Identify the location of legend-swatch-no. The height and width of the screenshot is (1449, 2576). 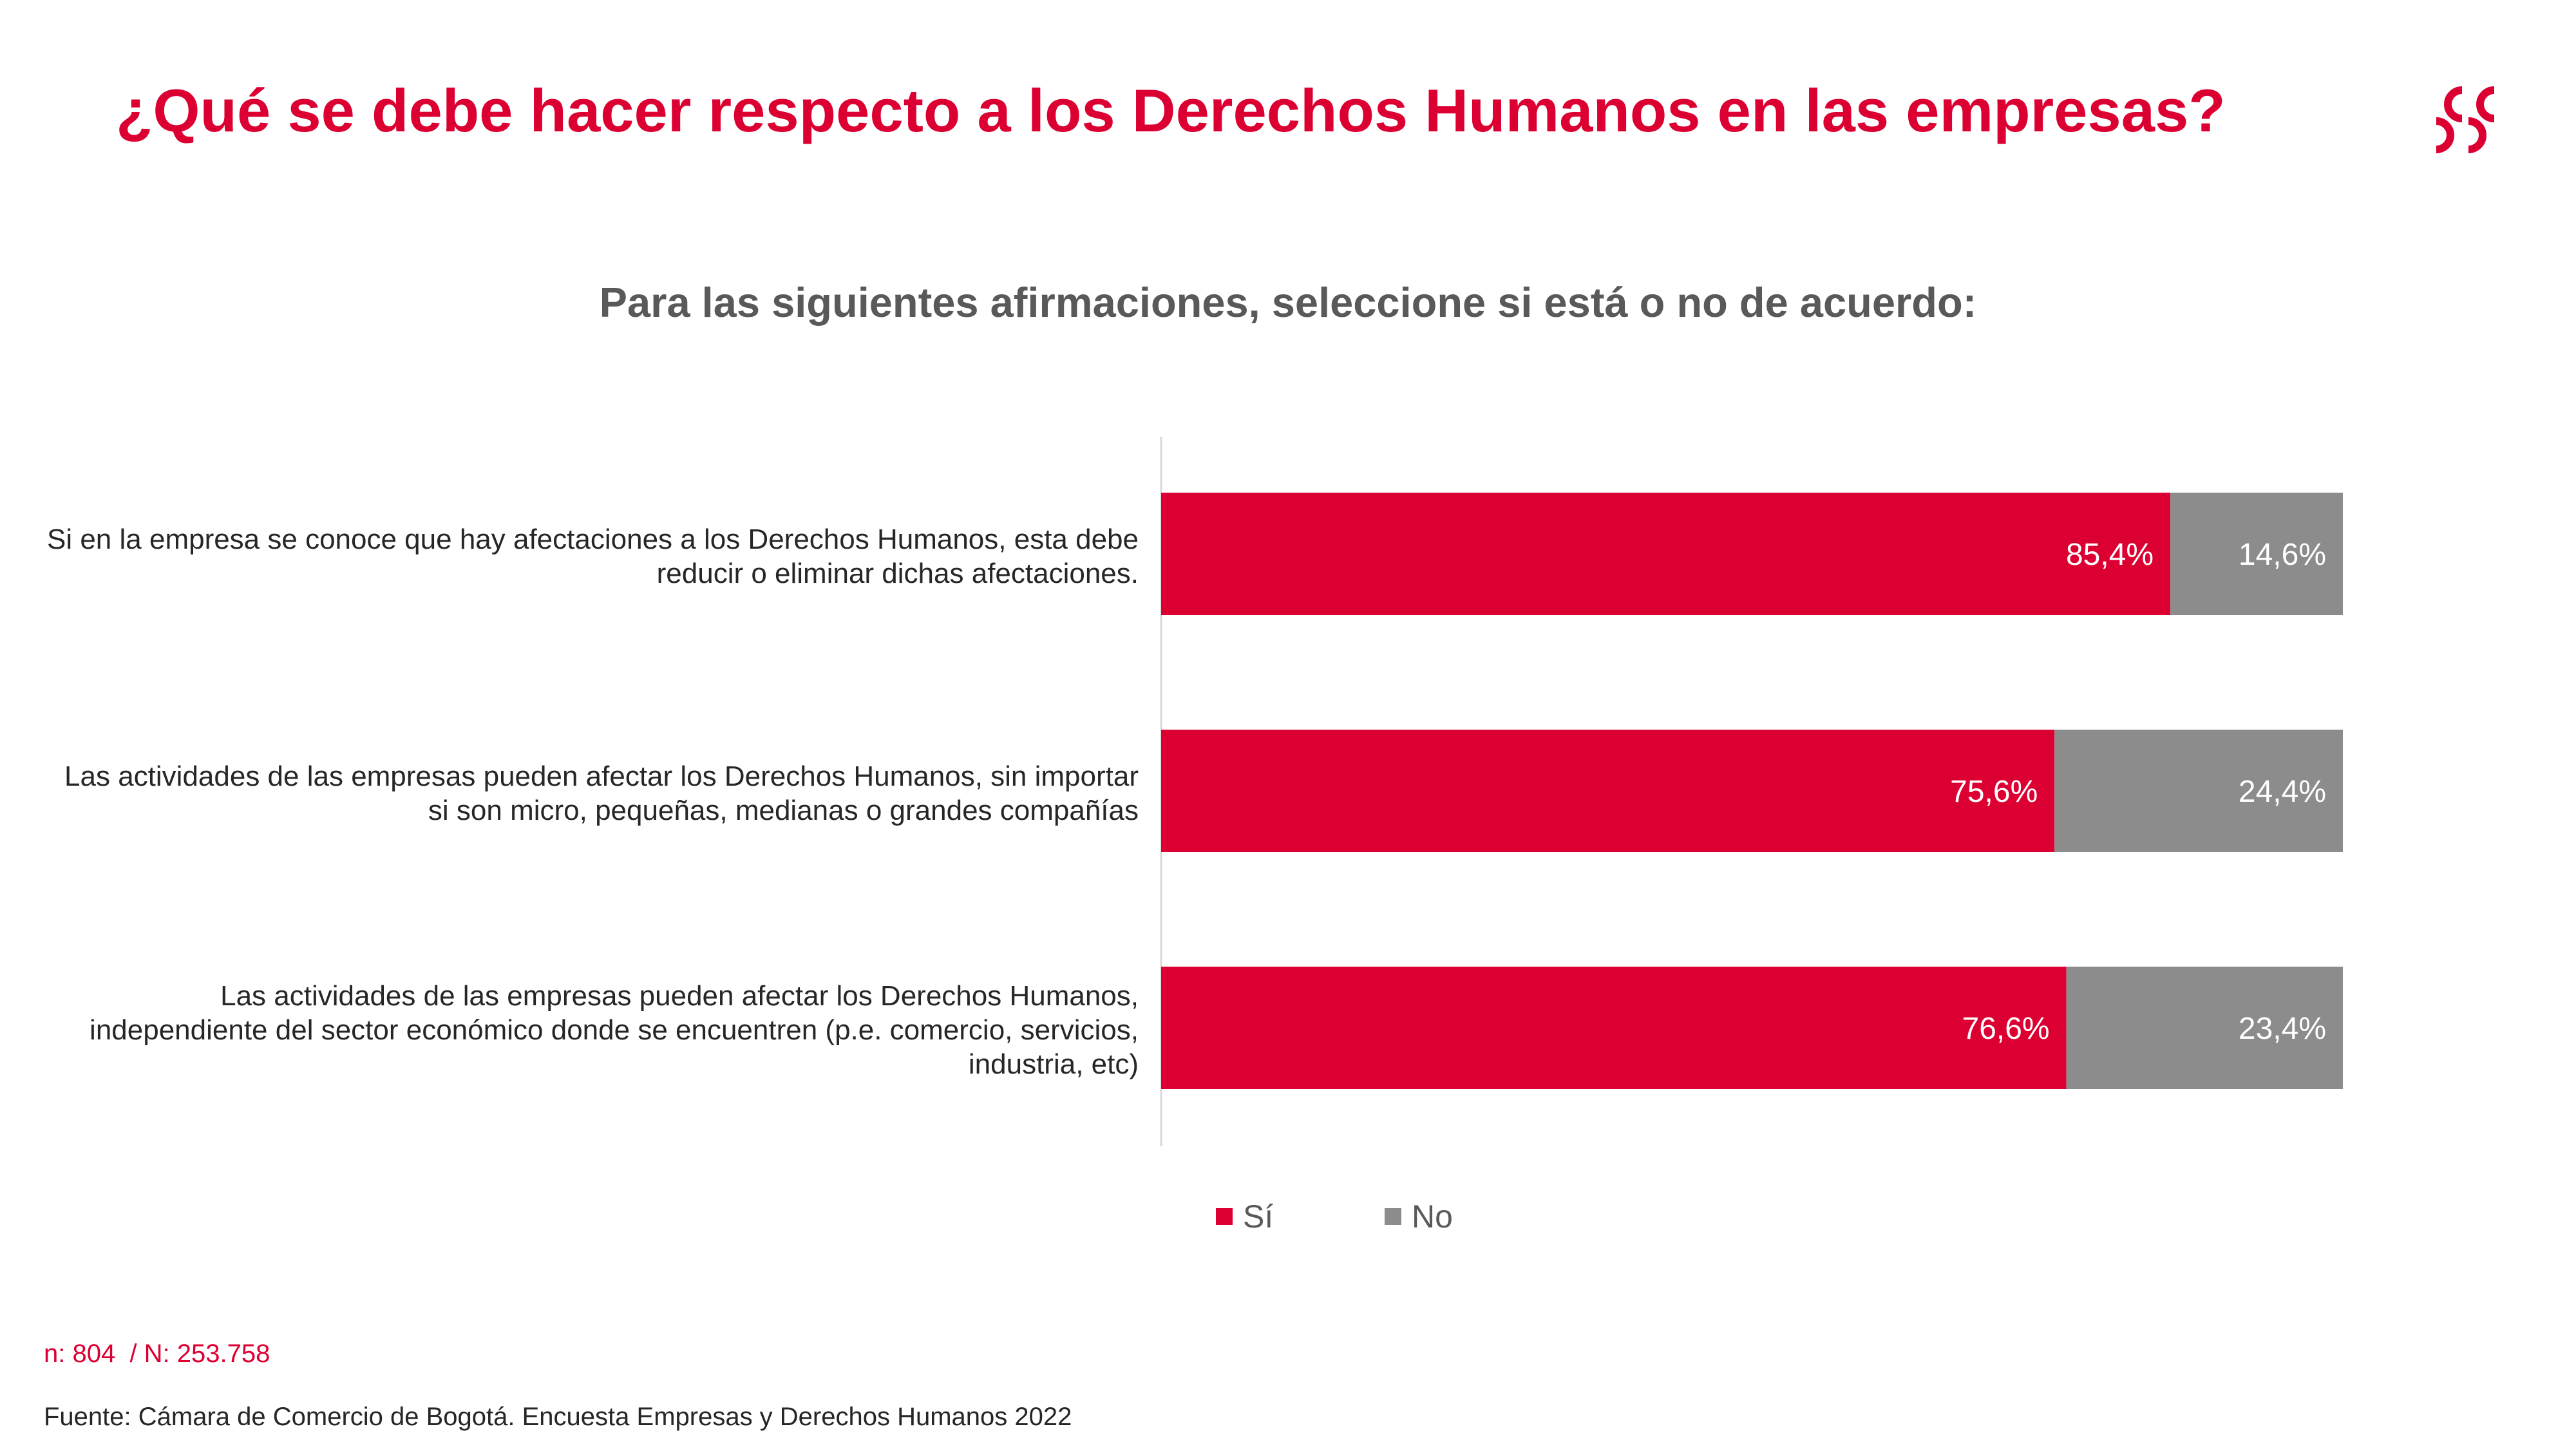
(1393, 1217).